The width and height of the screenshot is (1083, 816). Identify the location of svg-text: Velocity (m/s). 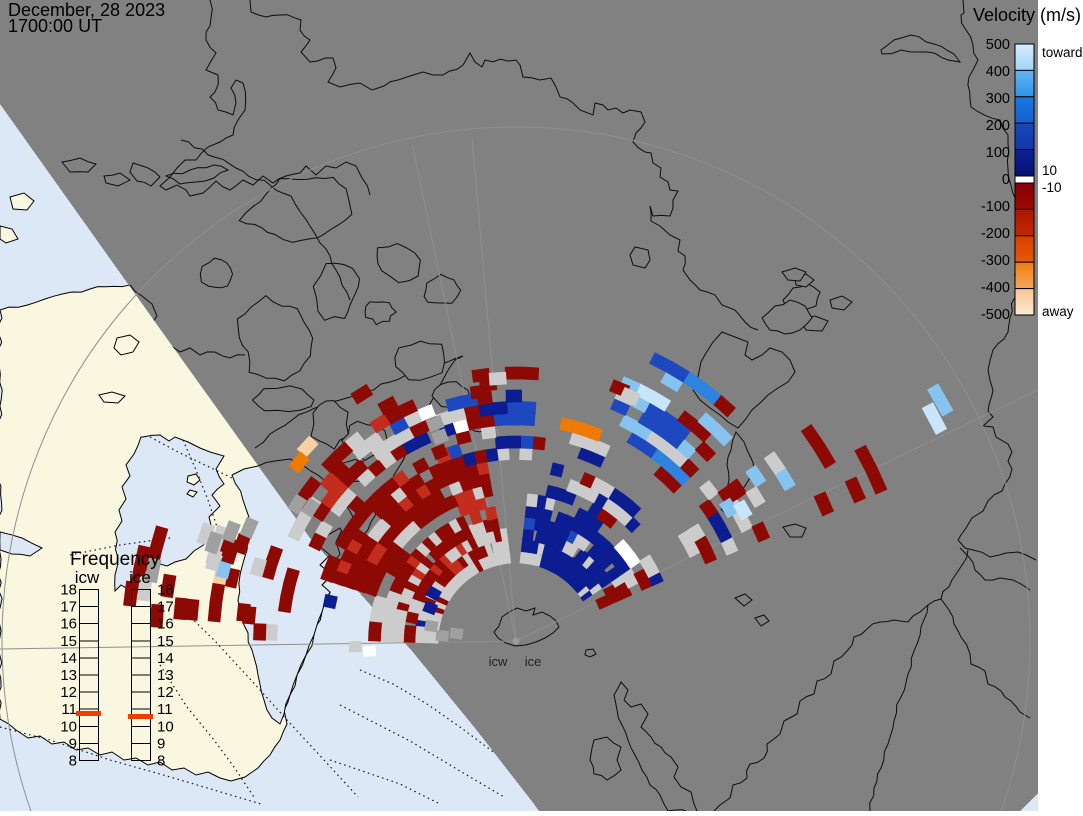
(1027, 15).